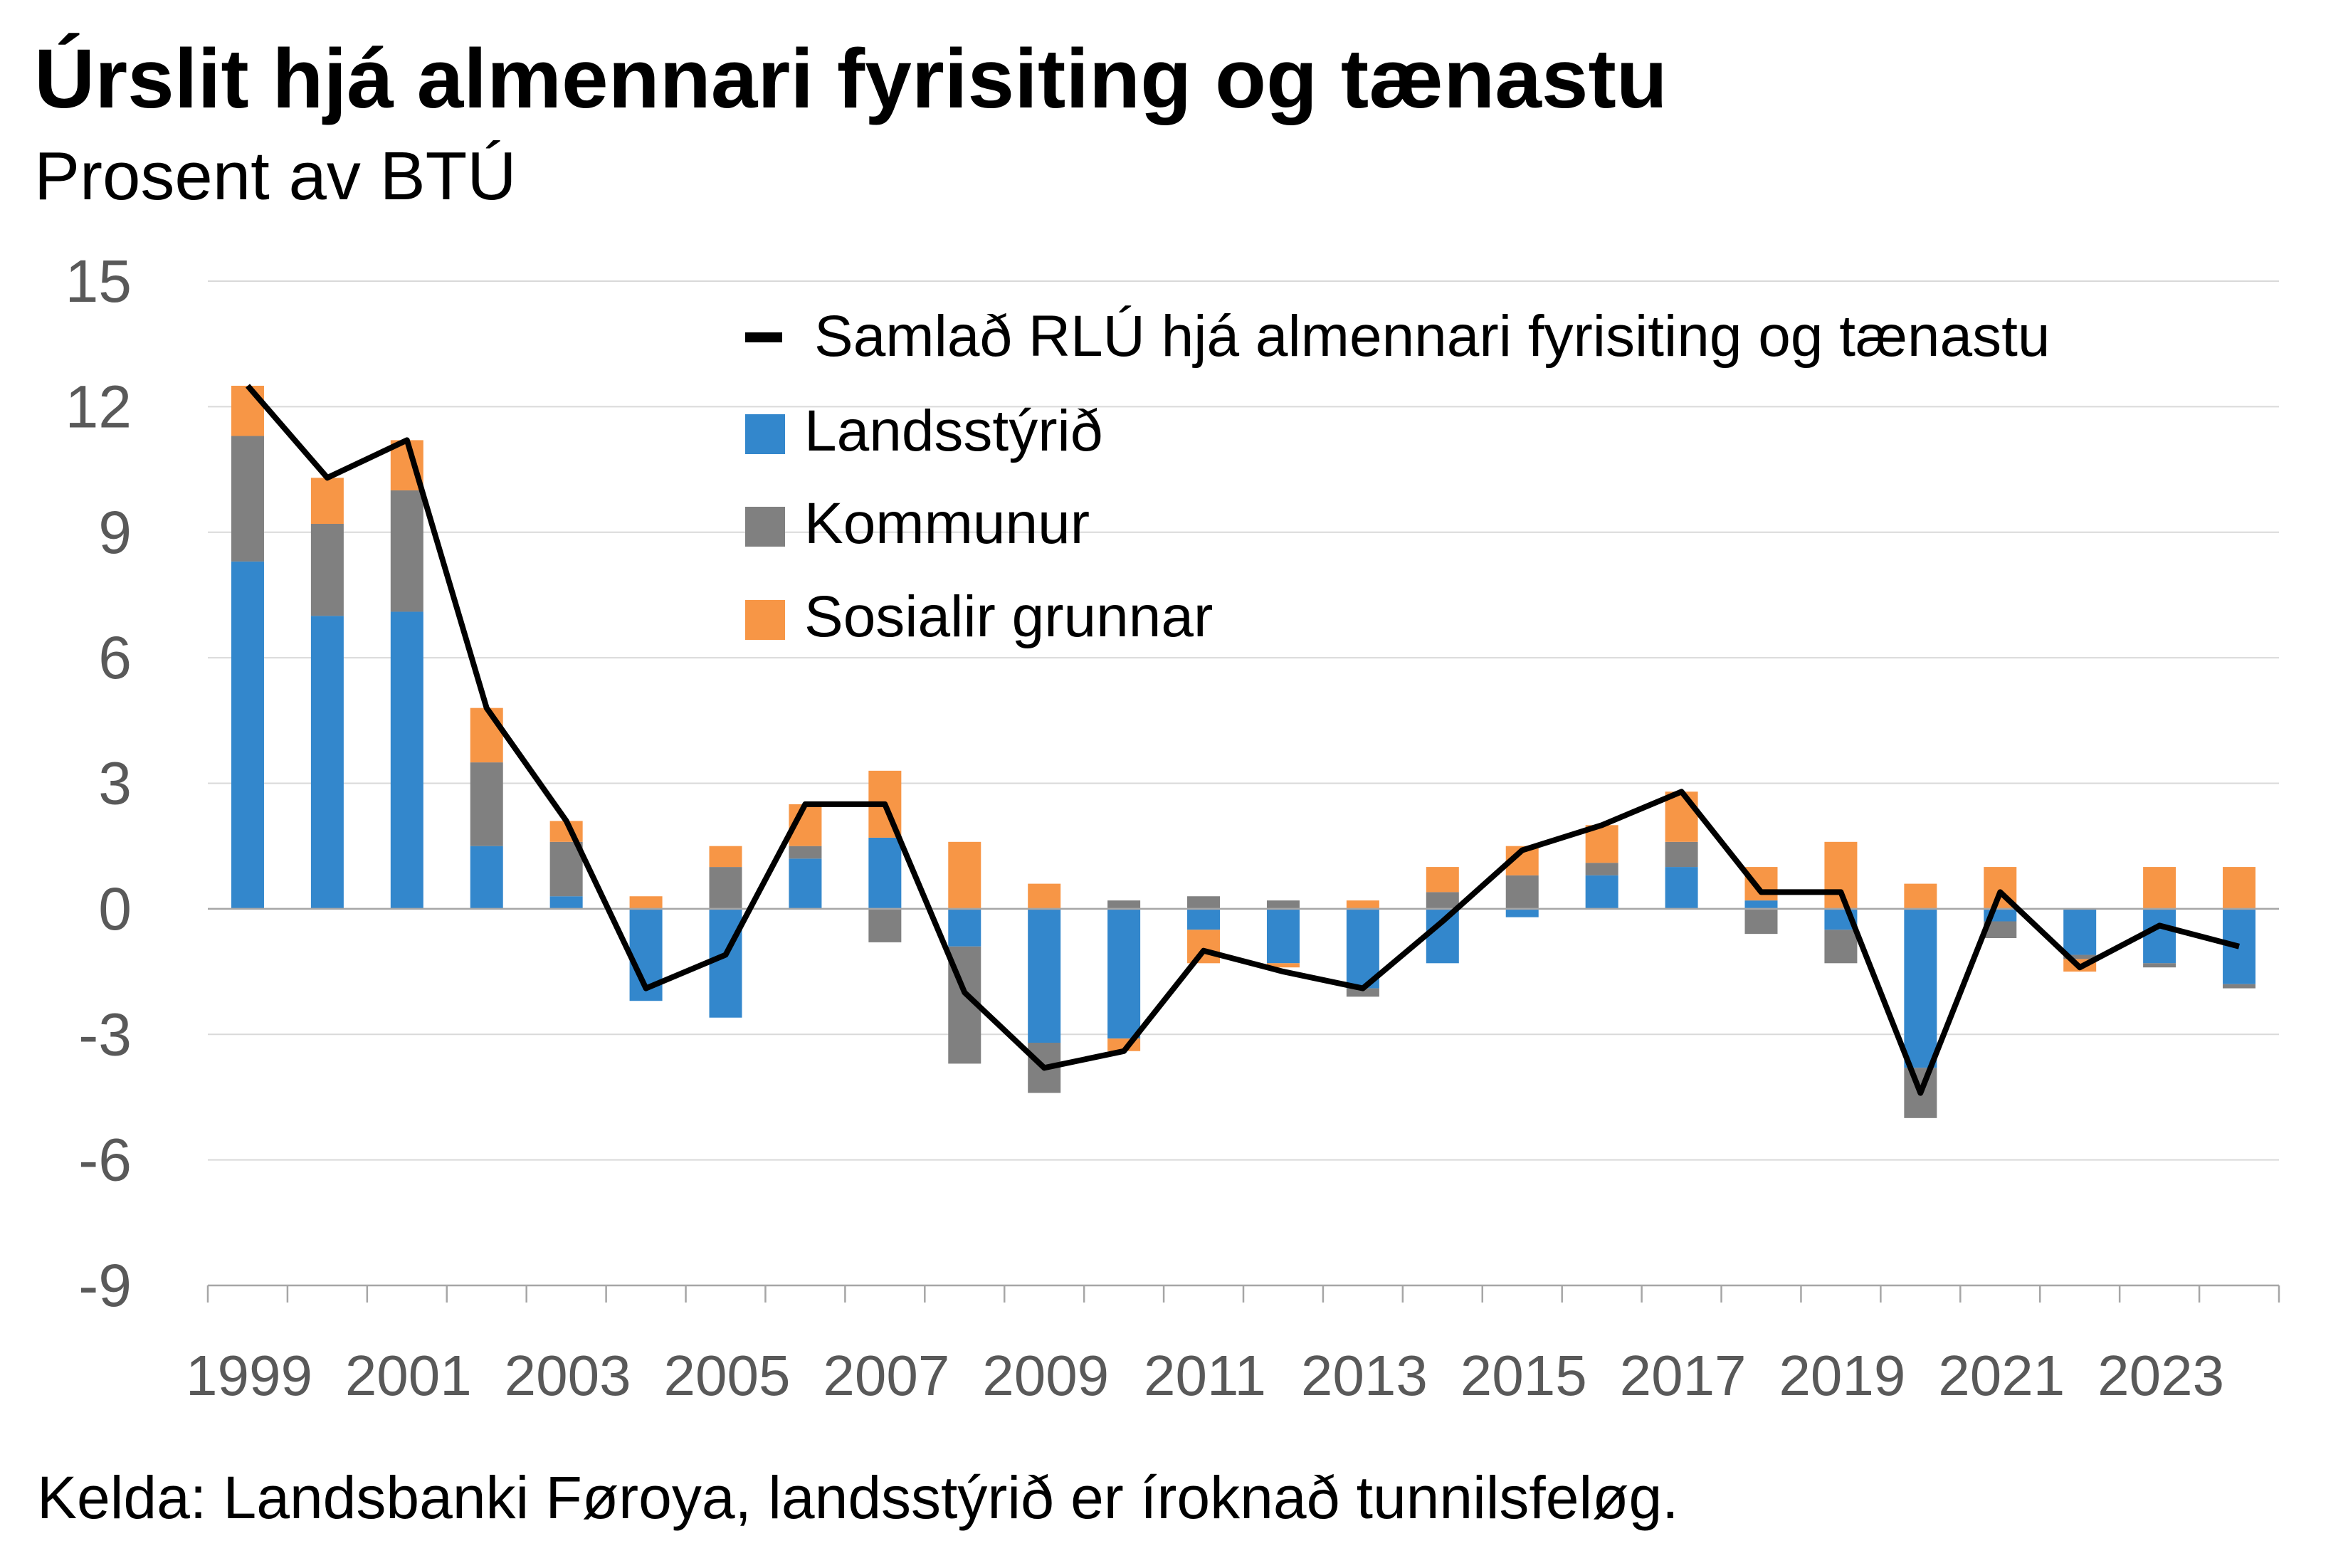 The width and height of the screenshot is (2348, 1568). I want to click on y-axis-ticks: 15 12 9 6 3 0 -3 -6 -9, so click(98, 784).